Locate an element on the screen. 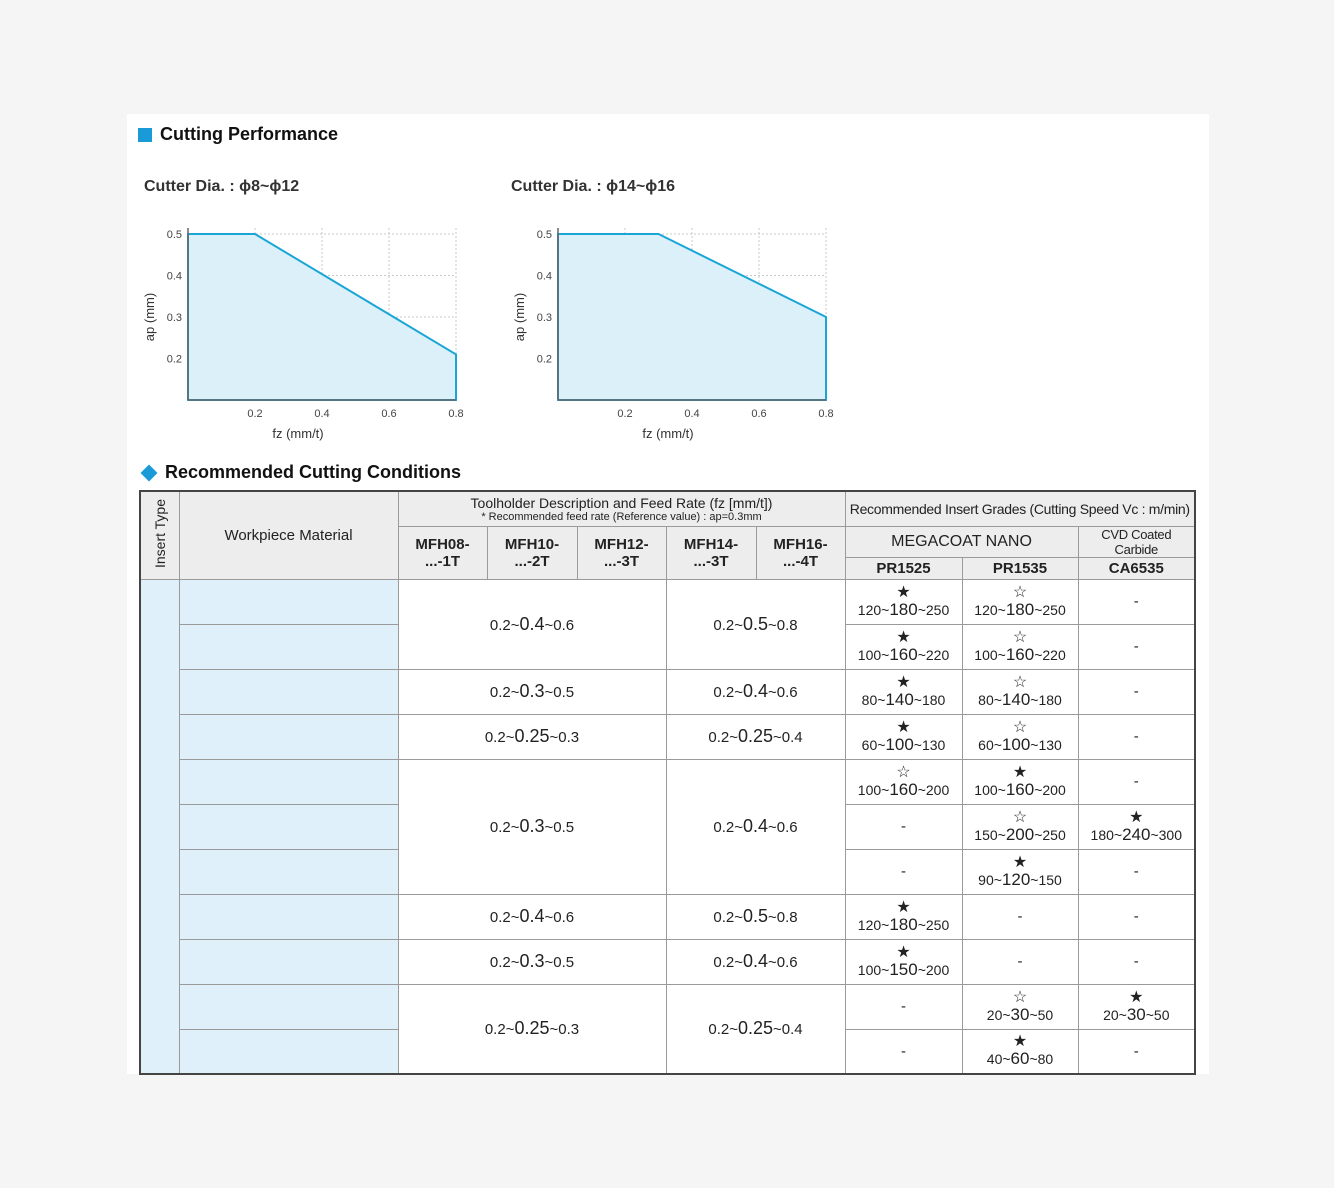  feed-rate-cell-large: 0.2~0.5~0.8 is located at coordinates (755, 624).